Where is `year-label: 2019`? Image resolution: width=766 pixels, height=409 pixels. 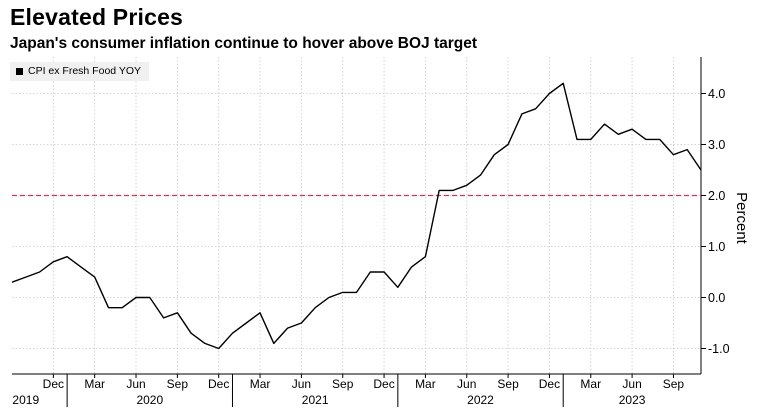 year-label: 2019 is located at coordinates (25, 400).